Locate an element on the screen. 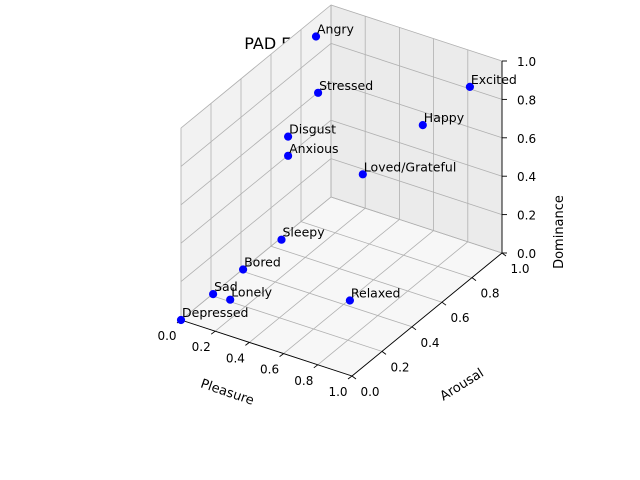  data-point-label: Angry is located at coordinates (336, 29).